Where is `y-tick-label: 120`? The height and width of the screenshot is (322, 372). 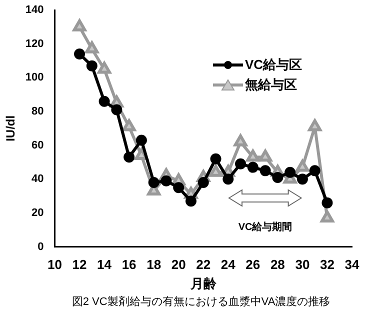
y-tick-label: 120 is located at coordinates (34, 44).